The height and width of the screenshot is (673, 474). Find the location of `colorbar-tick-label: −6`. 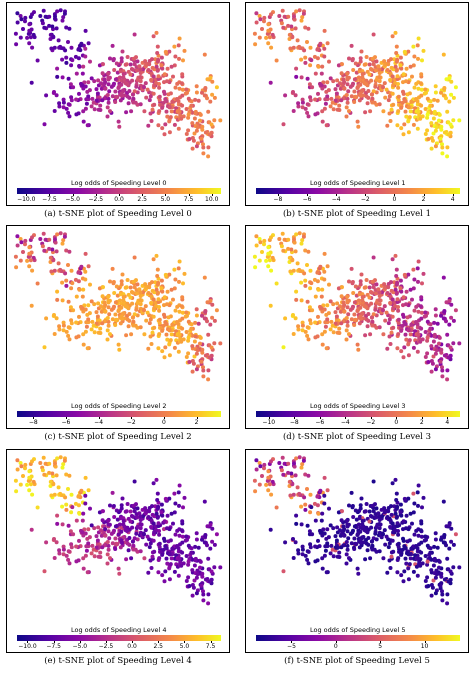

colorbar-tick-label: −6 is located at coordinates (320, 422).